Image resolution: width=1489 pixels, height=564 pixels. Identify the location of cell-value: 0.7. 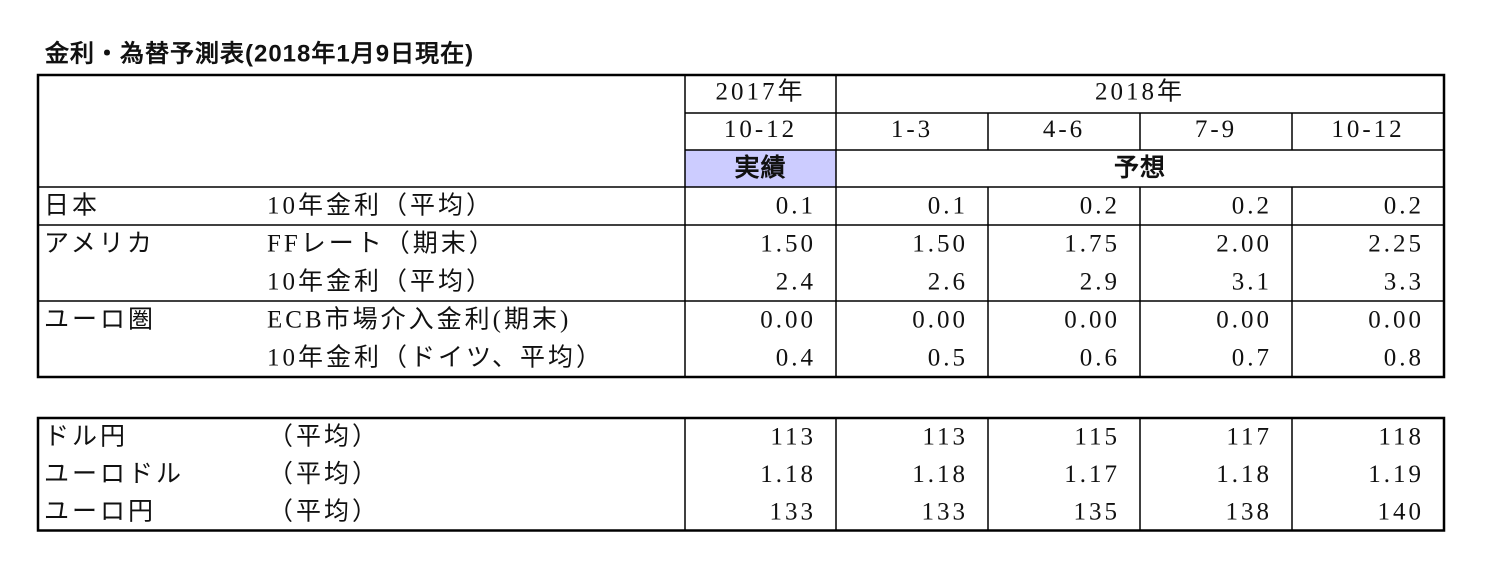
(1252, 358).